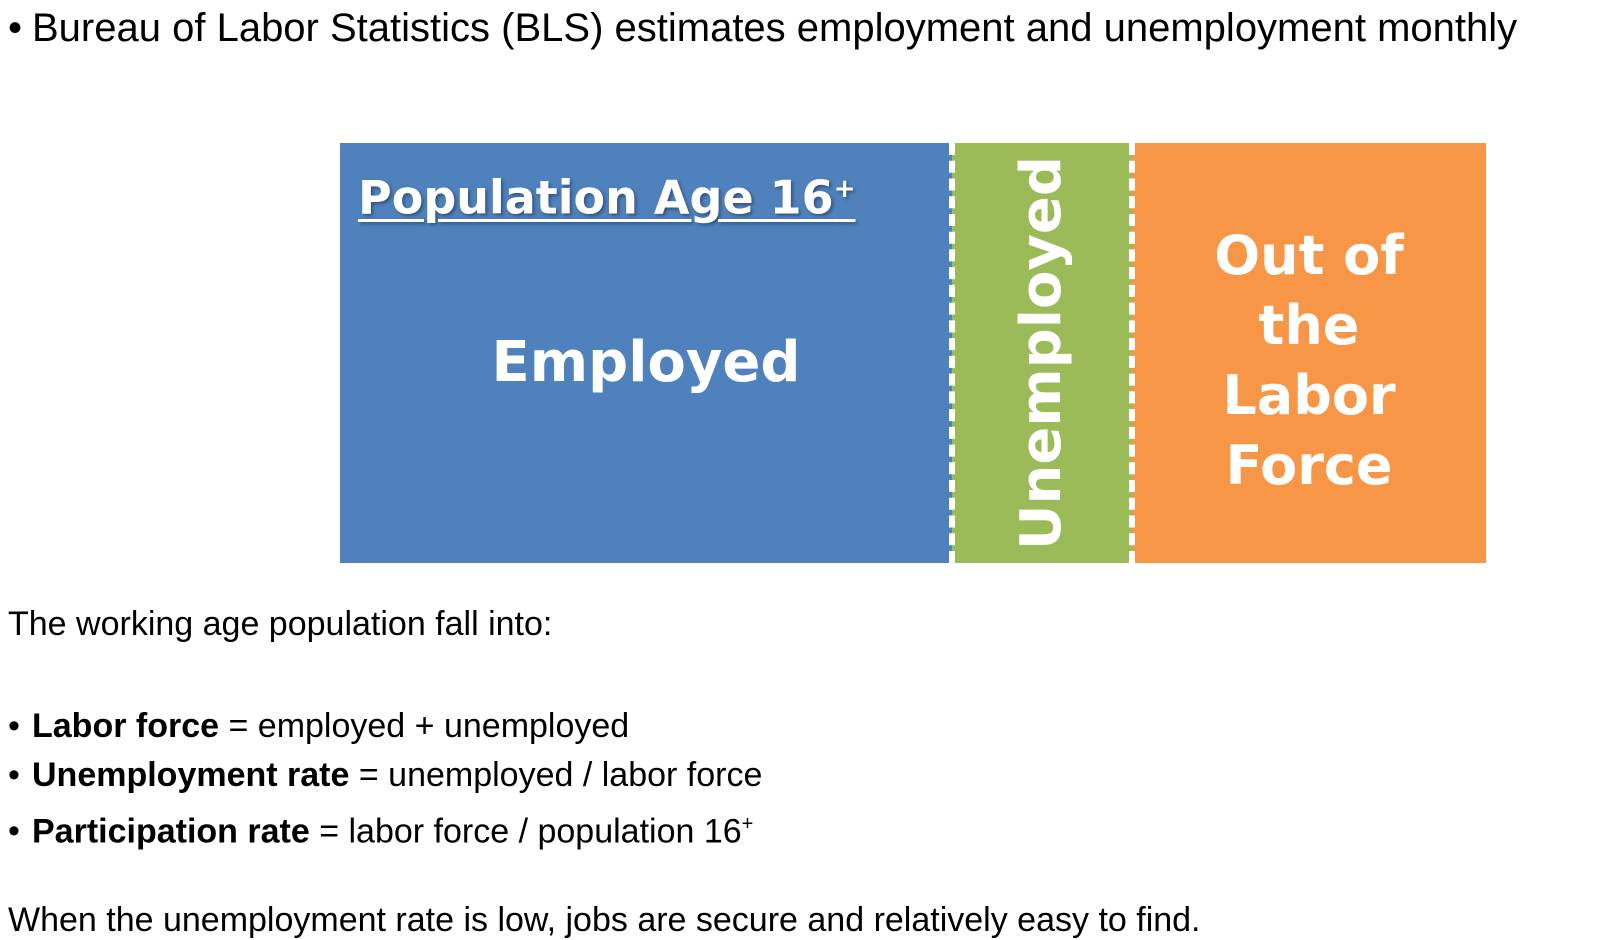  Describe the element at coordinates (126, 726) in the screenshot. I see `definition-term: Labor force` at that location.